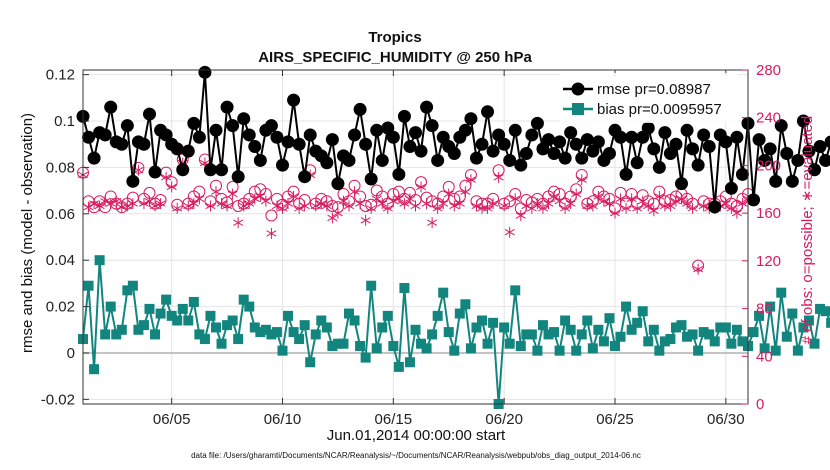 This screenshot has height=470, width=830. Describe the element at coordinates (578, 109) in the screenshot. I see `legend-bias-marker` at that location.